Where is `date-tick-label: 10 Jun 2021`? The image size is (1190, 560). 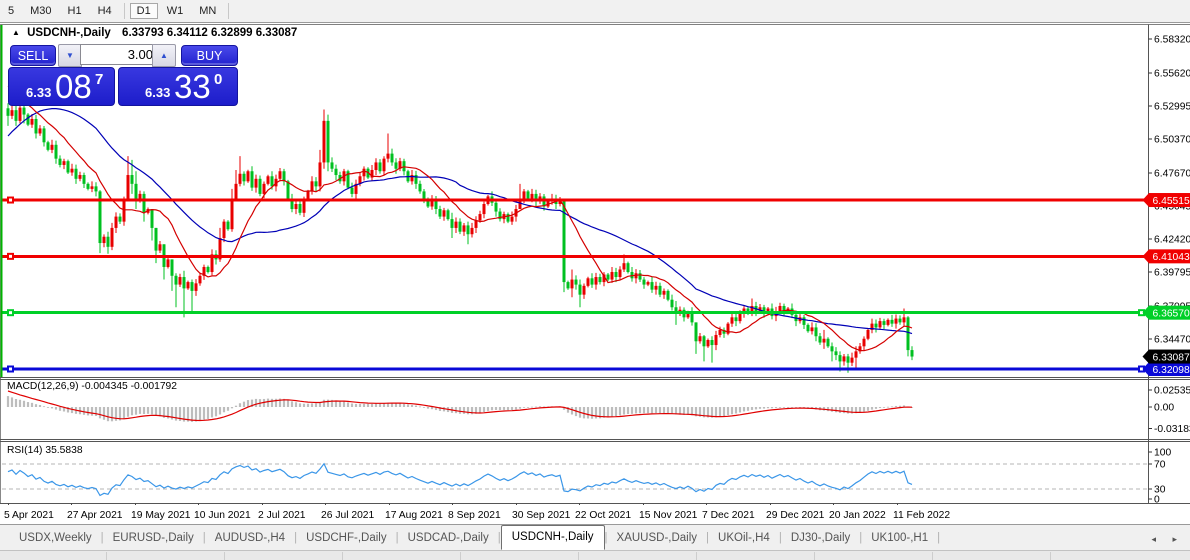 date-tick-label: 10 Jun 2021 is located at coordinates (222, 515).